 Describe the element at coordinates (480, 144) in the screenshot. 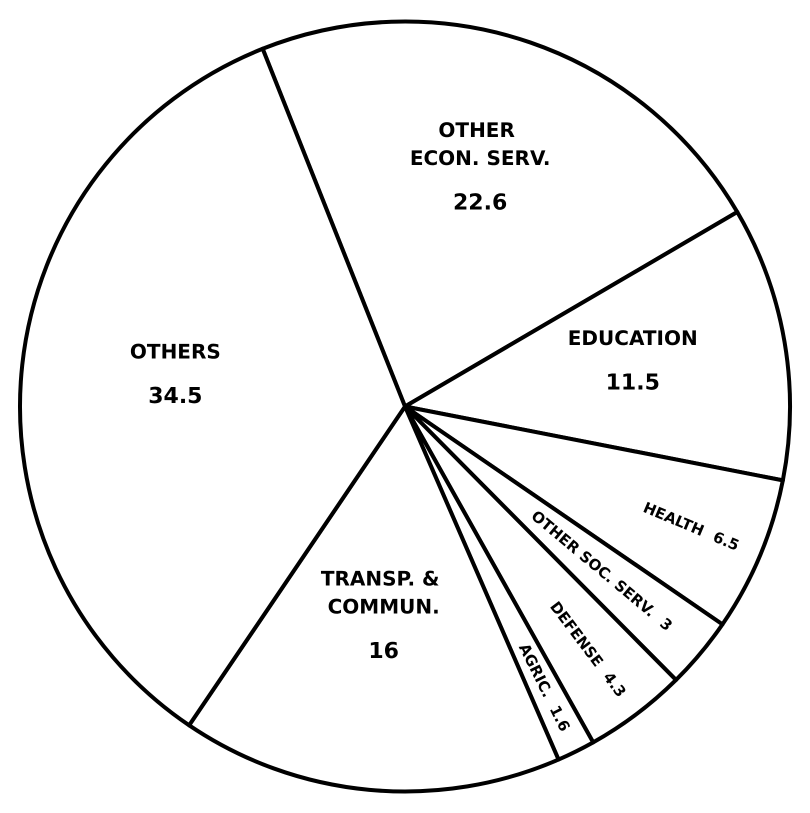

I see `slice-label: OTHER ECON. SERV.` at that location.